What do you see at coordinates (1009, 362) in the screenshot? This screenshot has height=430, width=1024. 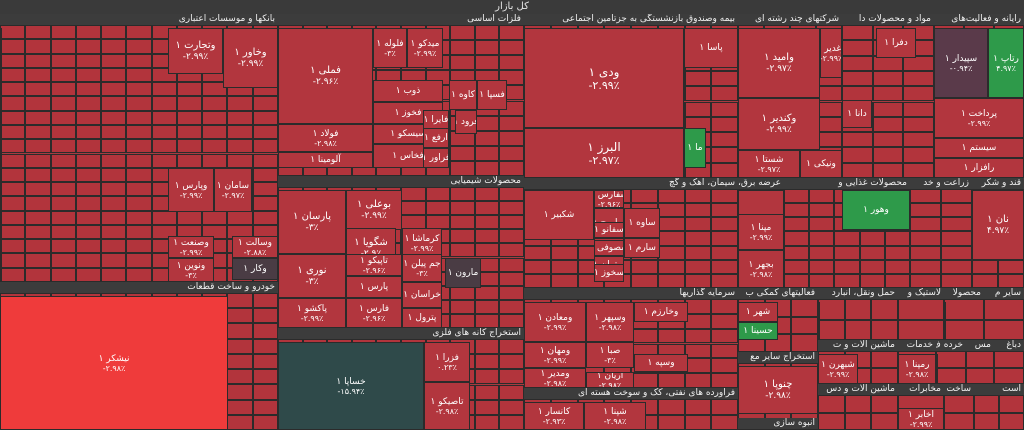 I see `sector-textile: دباغ` at bounding box center [1009, 362].